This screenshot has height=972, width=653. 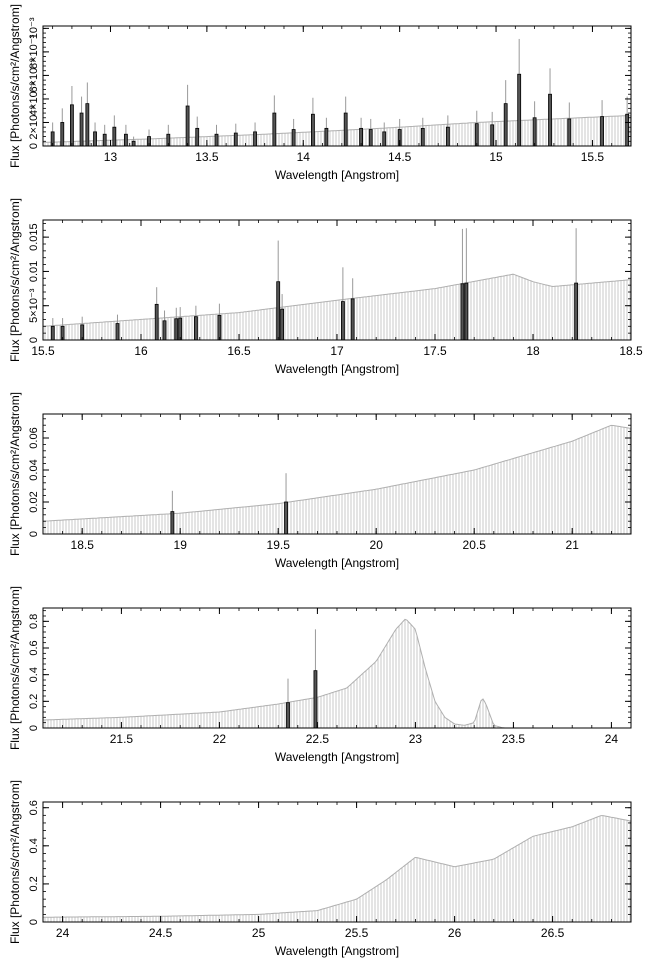 What do you see at coordinates (34, 807) in the screenshot?
I see `y-tick-label: 0.6` at bounding box center [34, 807].